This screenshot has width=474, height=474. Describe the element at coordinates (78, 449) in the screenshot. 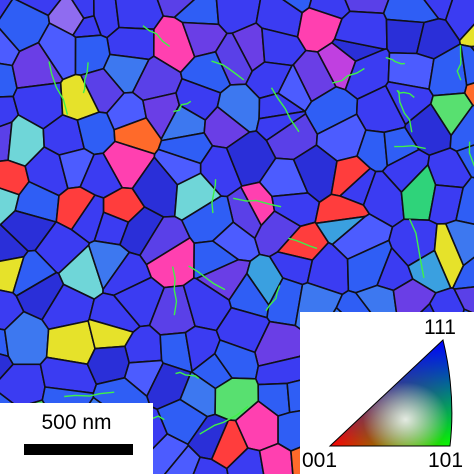

I see `scale-bar-line` at that location.